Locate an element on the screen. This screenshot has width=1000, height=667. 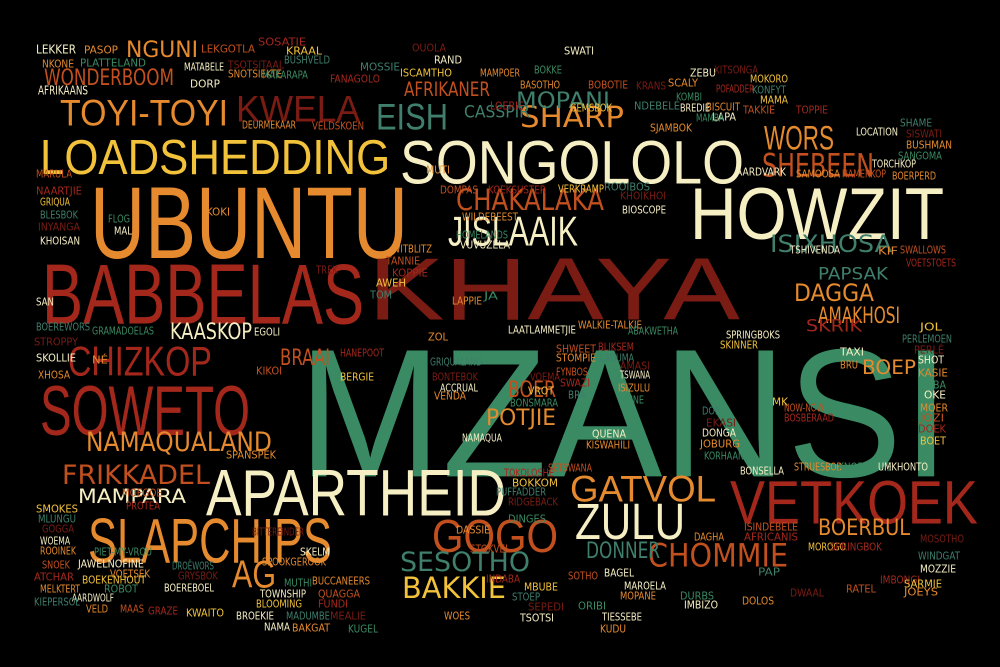
word-bokkom: BOKKOM is located at coordinates (535, 483).